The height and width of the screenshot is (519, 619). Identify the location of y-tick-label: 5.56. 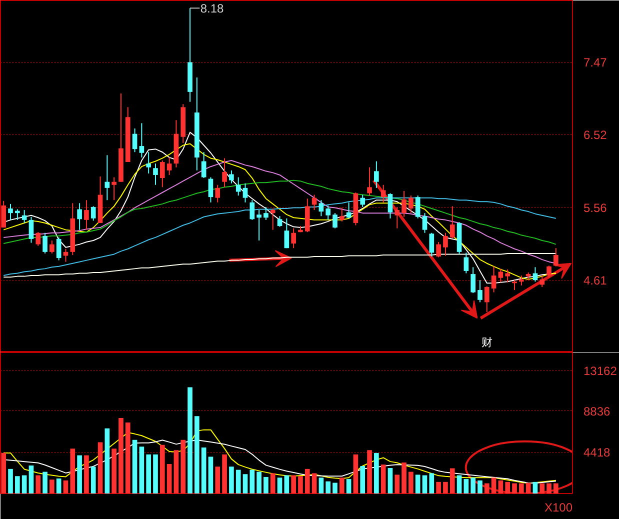
(596, 208).